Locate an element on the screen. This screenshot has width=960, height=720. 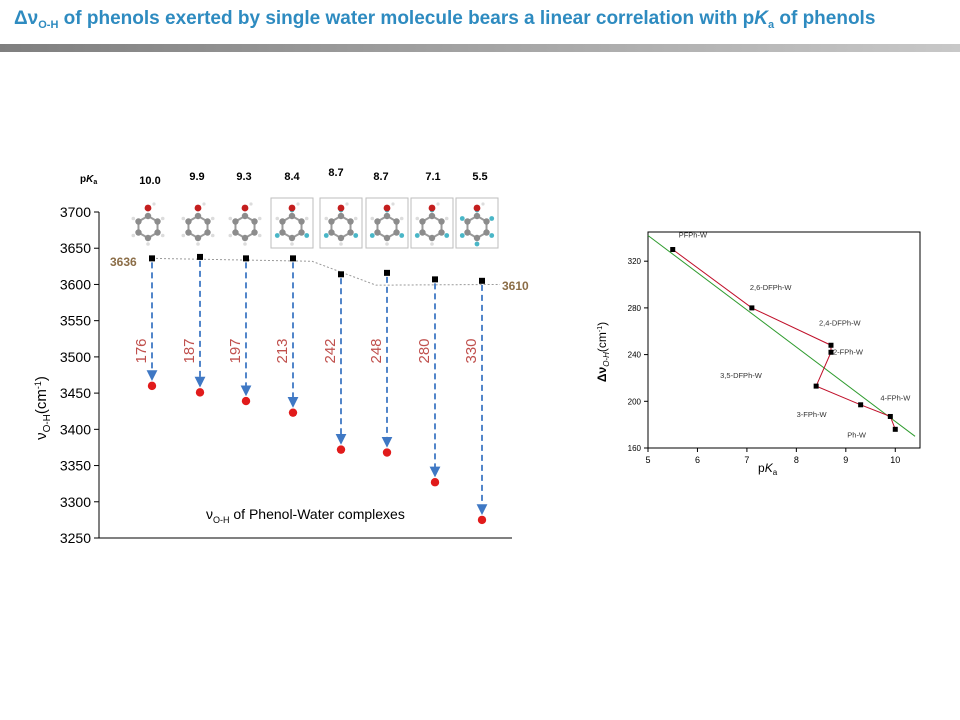
right-x-axis-p: p is located at coordinates (761, 468).